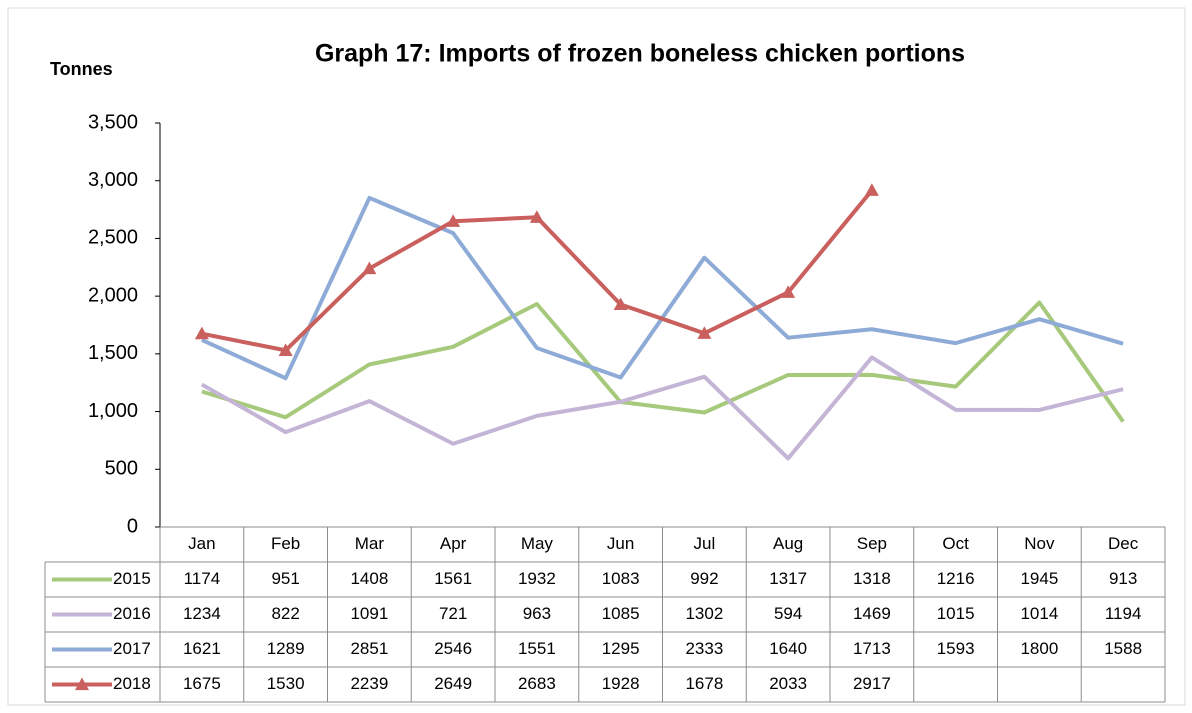 The height and width of the screenshot is (713, 1192). What do you see at coordinates (202, 648) in the screenshot?
I see `table-cell: 1621` at bounding box center [202, 648].